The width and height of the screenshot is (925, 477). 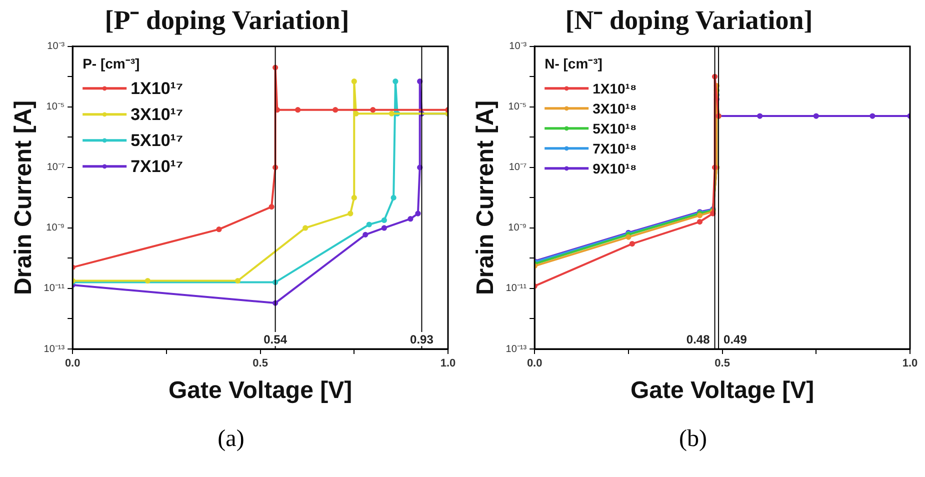 I want to click on legend-label: 5X10¹⁷, so click(x=156, y=140).